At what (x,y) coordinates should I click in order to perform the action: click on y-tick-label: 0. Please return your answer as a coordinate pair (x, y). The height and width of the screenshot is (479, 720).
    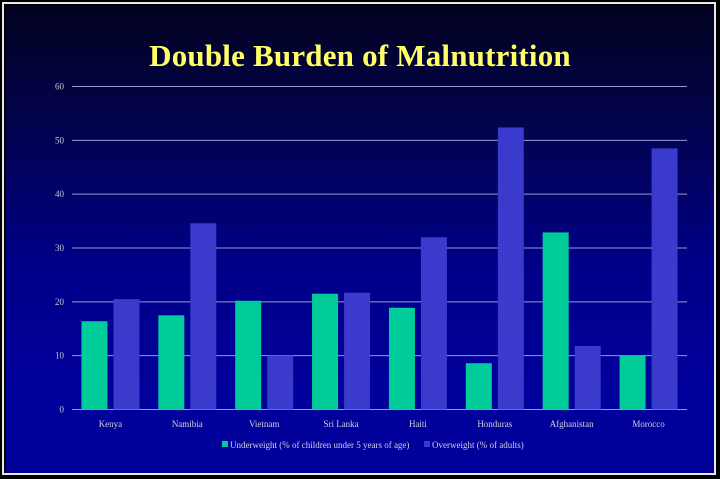
    Looking at the image, I should click on (62, 410).